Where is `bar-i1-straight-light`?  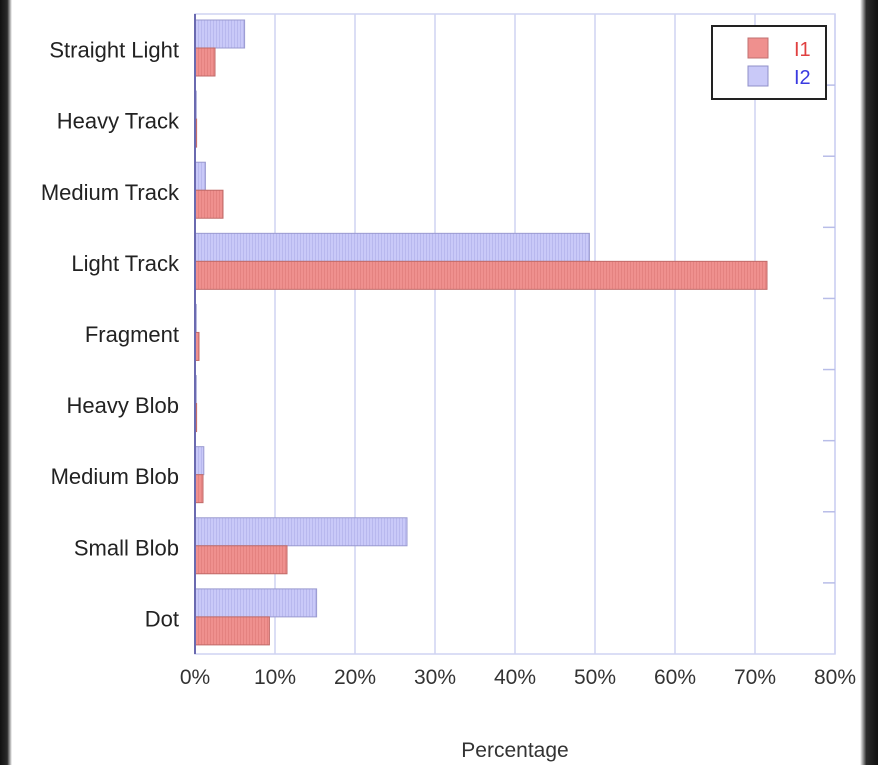
bar-i1-straight-light is located at coordinates (205, 62).